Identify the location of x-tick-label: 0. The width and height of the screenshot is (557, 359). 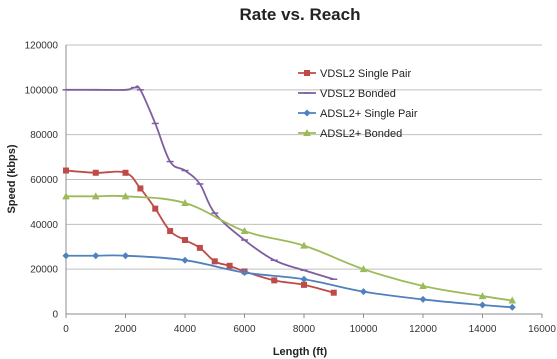
(66, 329).